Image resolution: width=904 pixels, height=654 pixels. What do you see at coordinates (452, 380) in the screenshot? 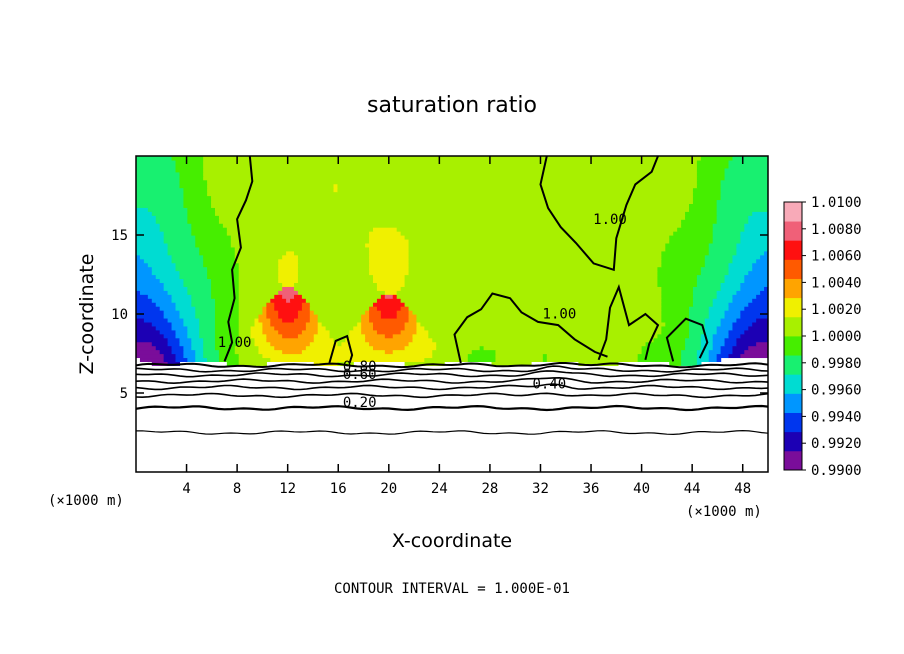
I see `contour-line` at bounding box center [452, 380].